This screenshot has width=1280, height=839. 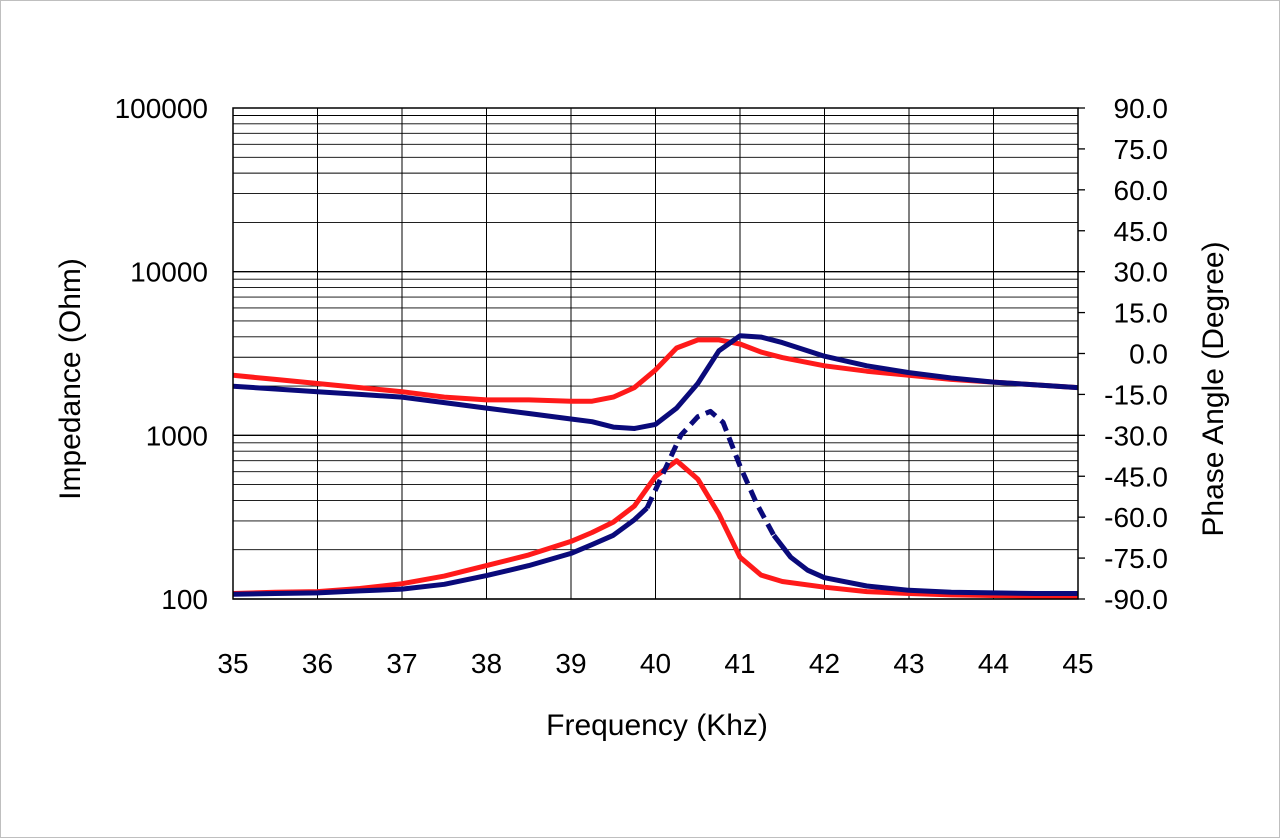 What do you see at coordinates (570, 663) in the screenshot?
I see `x-tick-label: 39` at bounding box center [570, 663].